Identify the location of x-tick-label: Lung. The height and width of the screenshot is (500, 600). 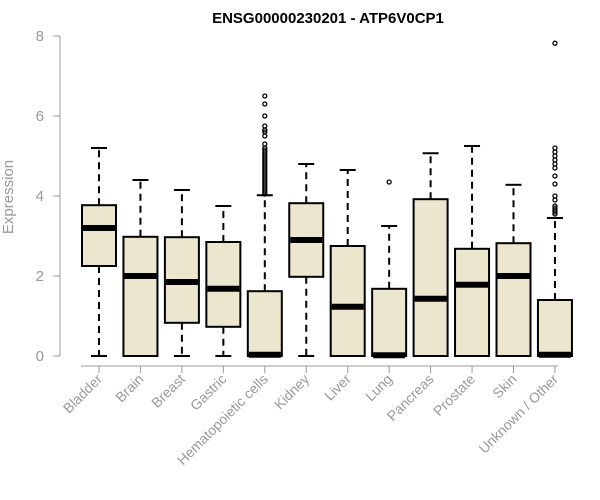
(378, 387).